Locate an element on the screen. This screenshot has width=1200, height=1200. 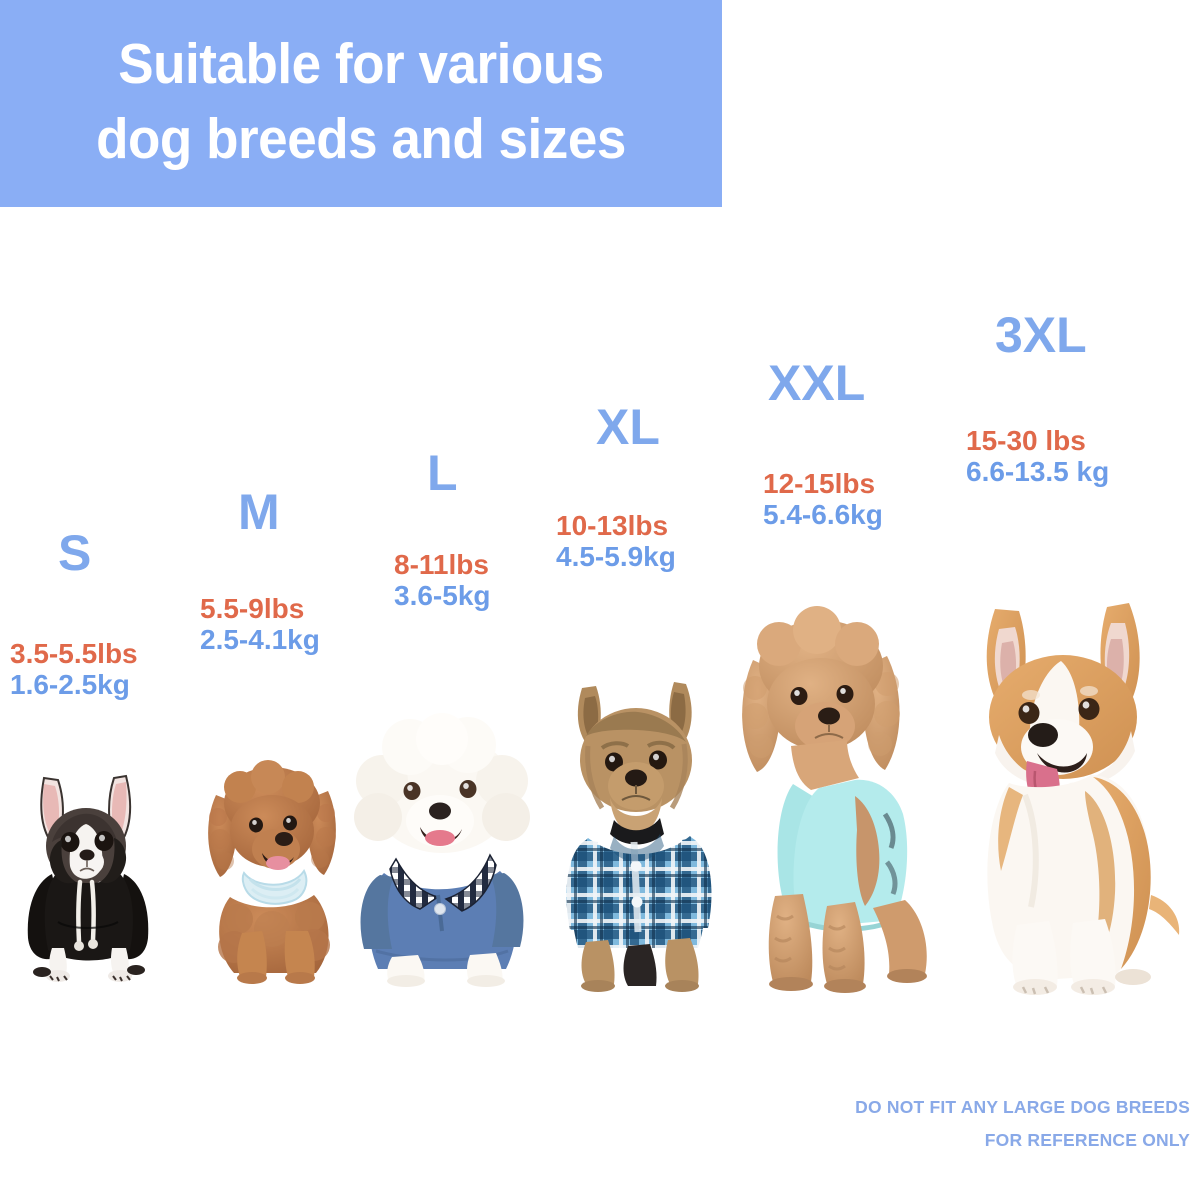
size-letter-l: L is located at coordinates (442, 473).